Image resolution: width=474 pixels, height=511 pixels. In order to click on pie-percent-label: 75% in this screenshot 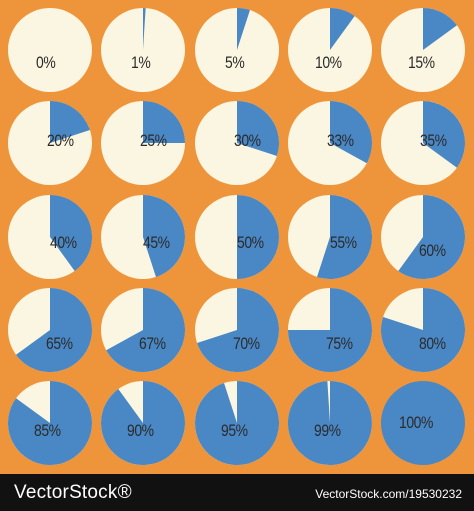, I will do `click(339, 343)`.